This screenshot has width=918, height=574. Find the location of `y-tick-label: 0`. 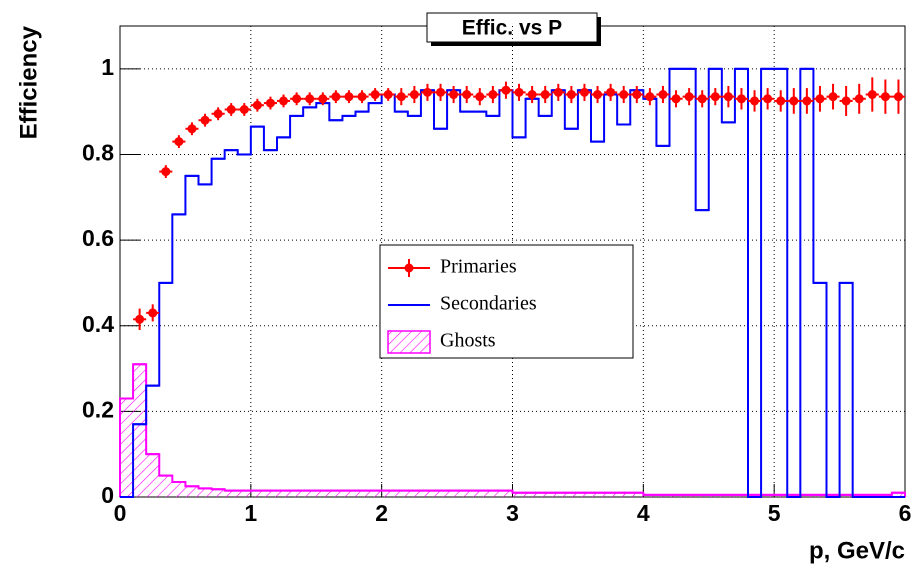

y-tick-label: 0 is located at coordinates (107, 495).